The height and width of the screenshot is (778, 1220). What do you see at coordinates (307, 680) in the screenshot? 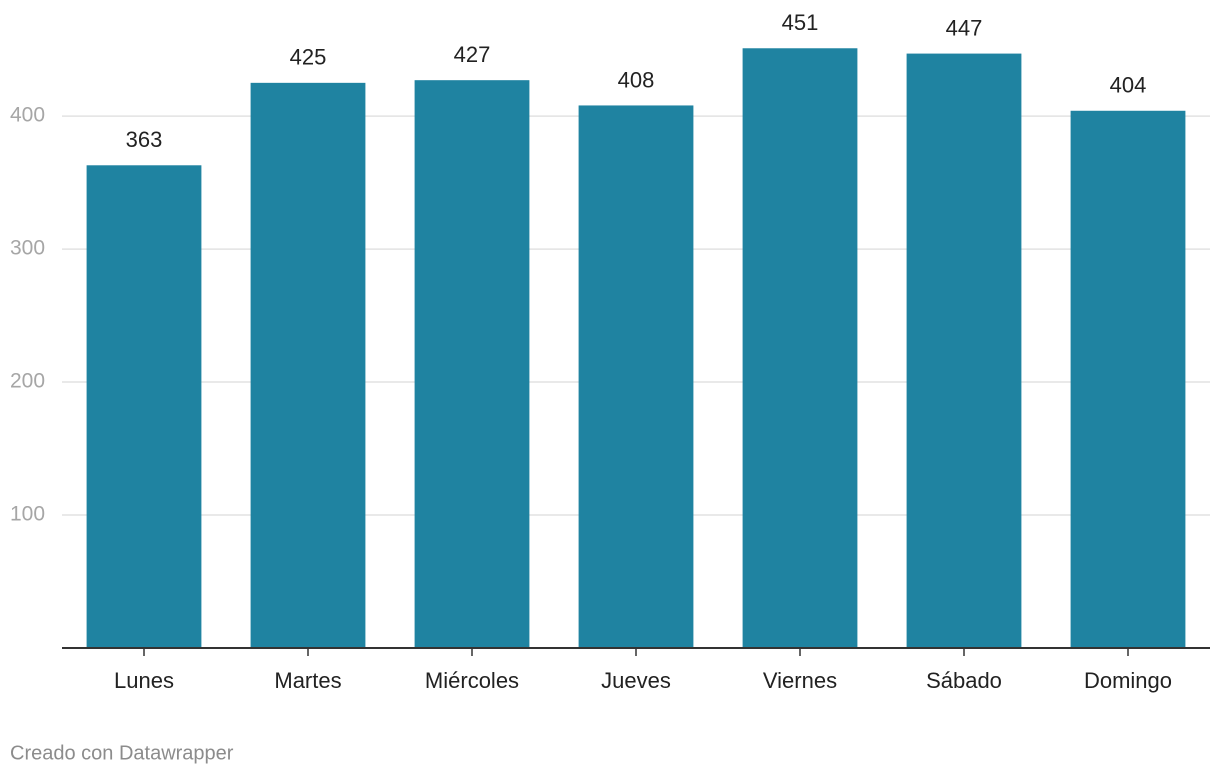
I see `x-tick-label: Martes` at bounding box center [307, 680].